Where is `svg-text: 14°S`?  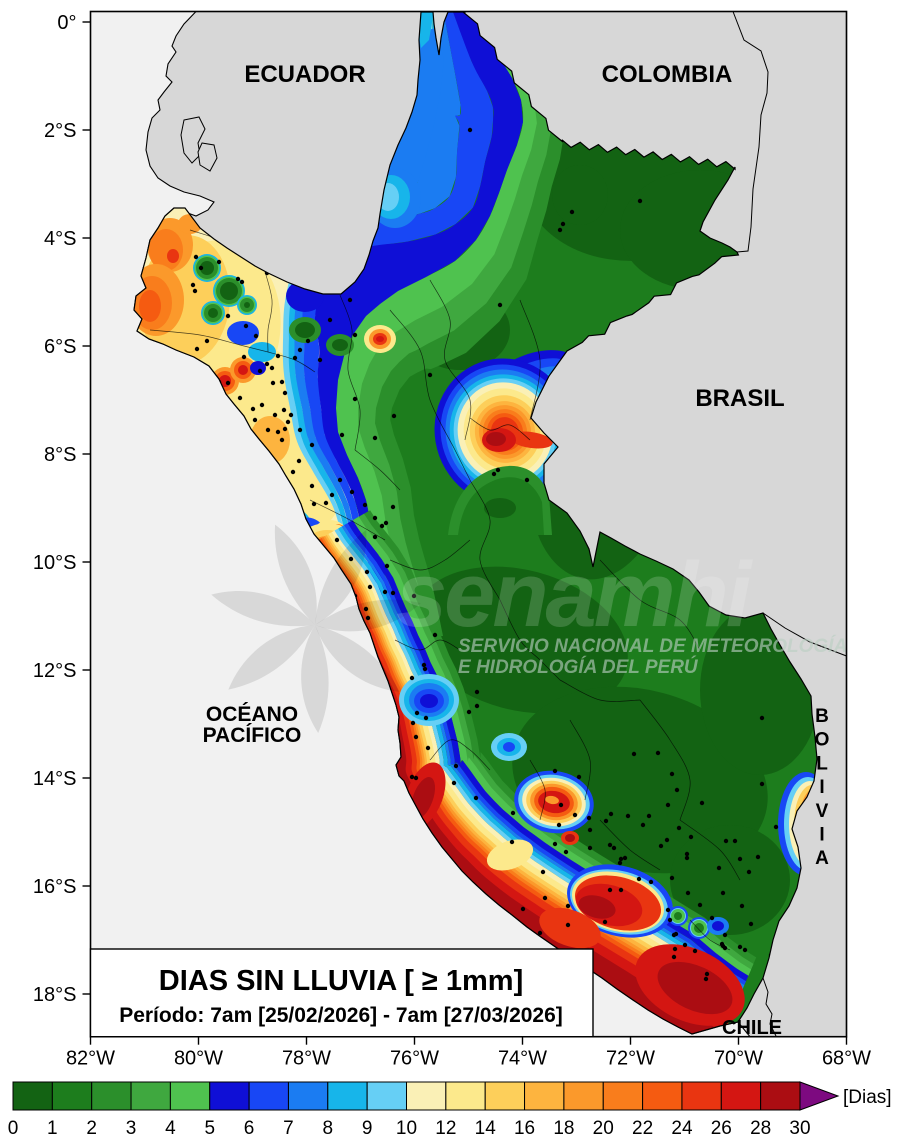
svg-text: 14°S is located at coordinates (55, 779).